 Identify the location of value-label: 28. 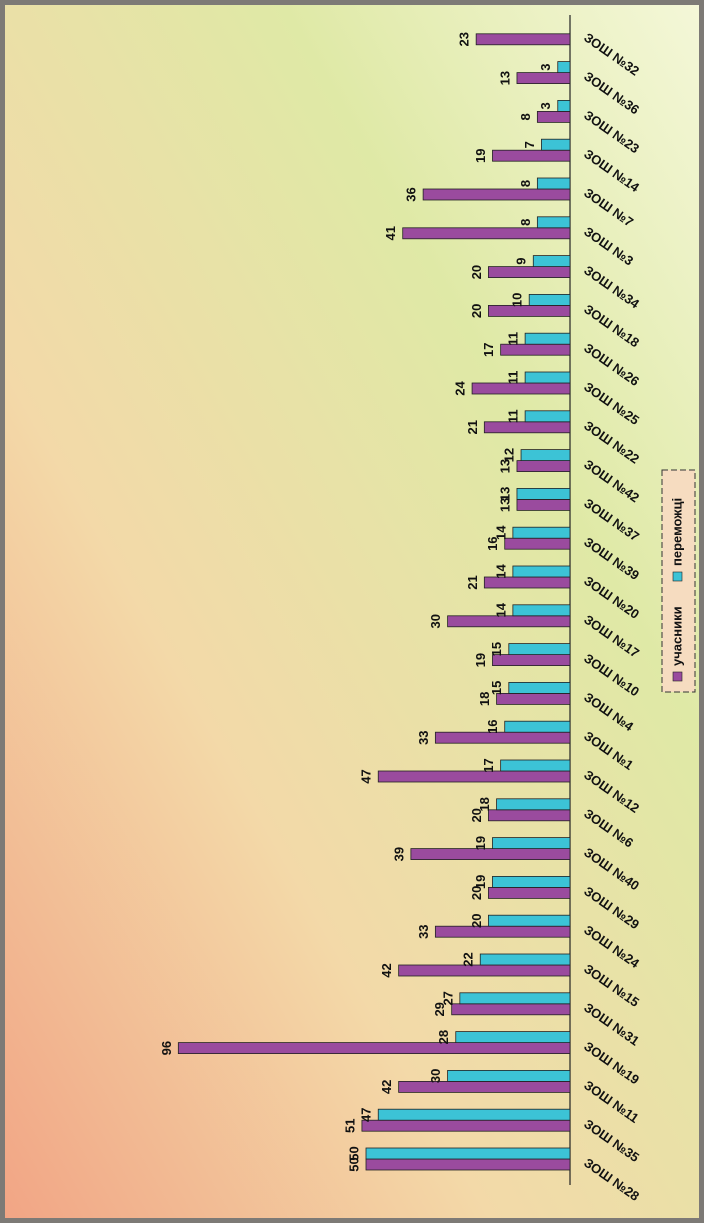
(443, 1037).